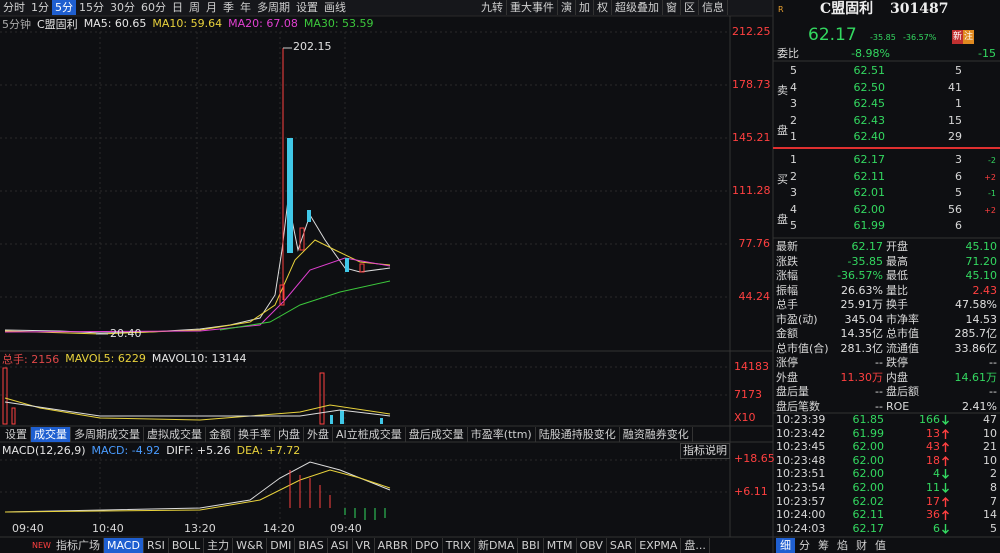 The image size is (1000, 553). I want to click on period-tab: 日, so click(177, 7).